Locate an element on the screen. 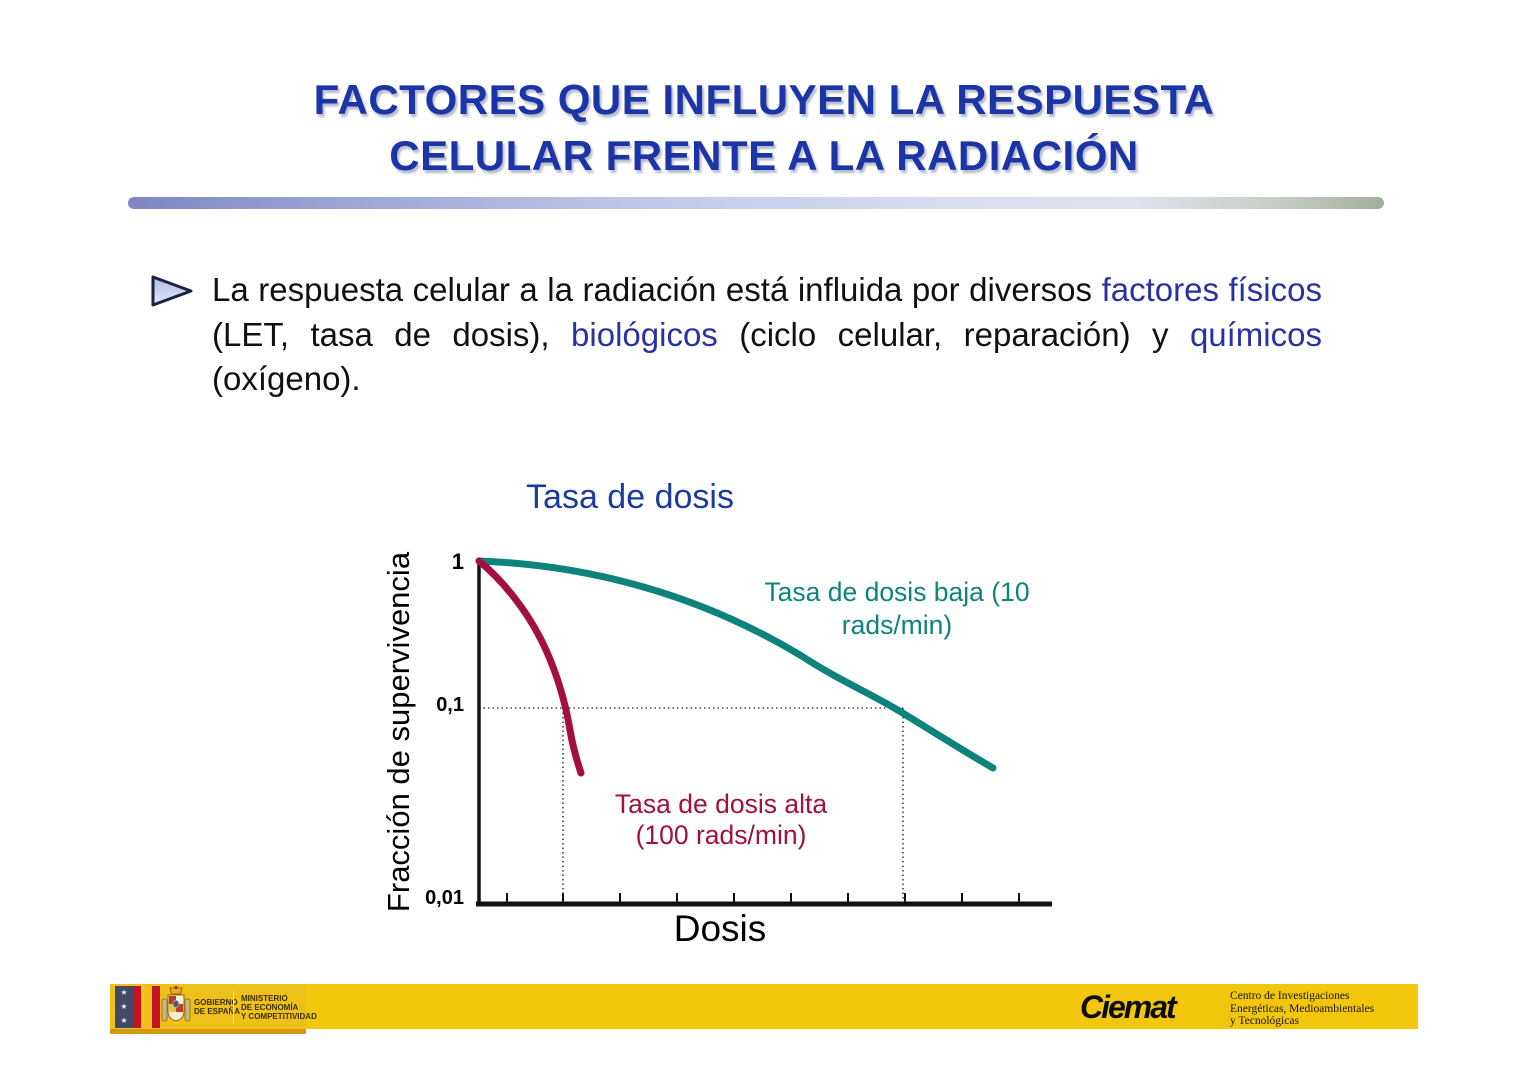  ciemat-desc-line1: Centro de Investigaciones is located at coordinates (1290, 996).